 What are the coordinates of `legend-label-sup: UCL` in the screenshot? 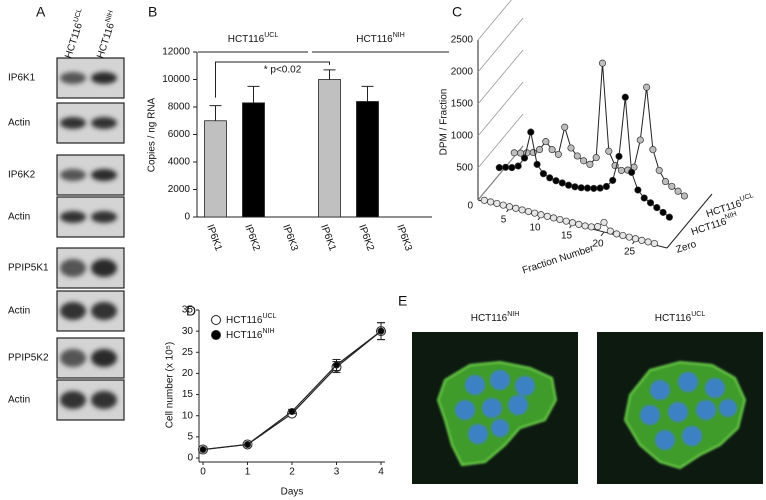 It's located at (270, 316).